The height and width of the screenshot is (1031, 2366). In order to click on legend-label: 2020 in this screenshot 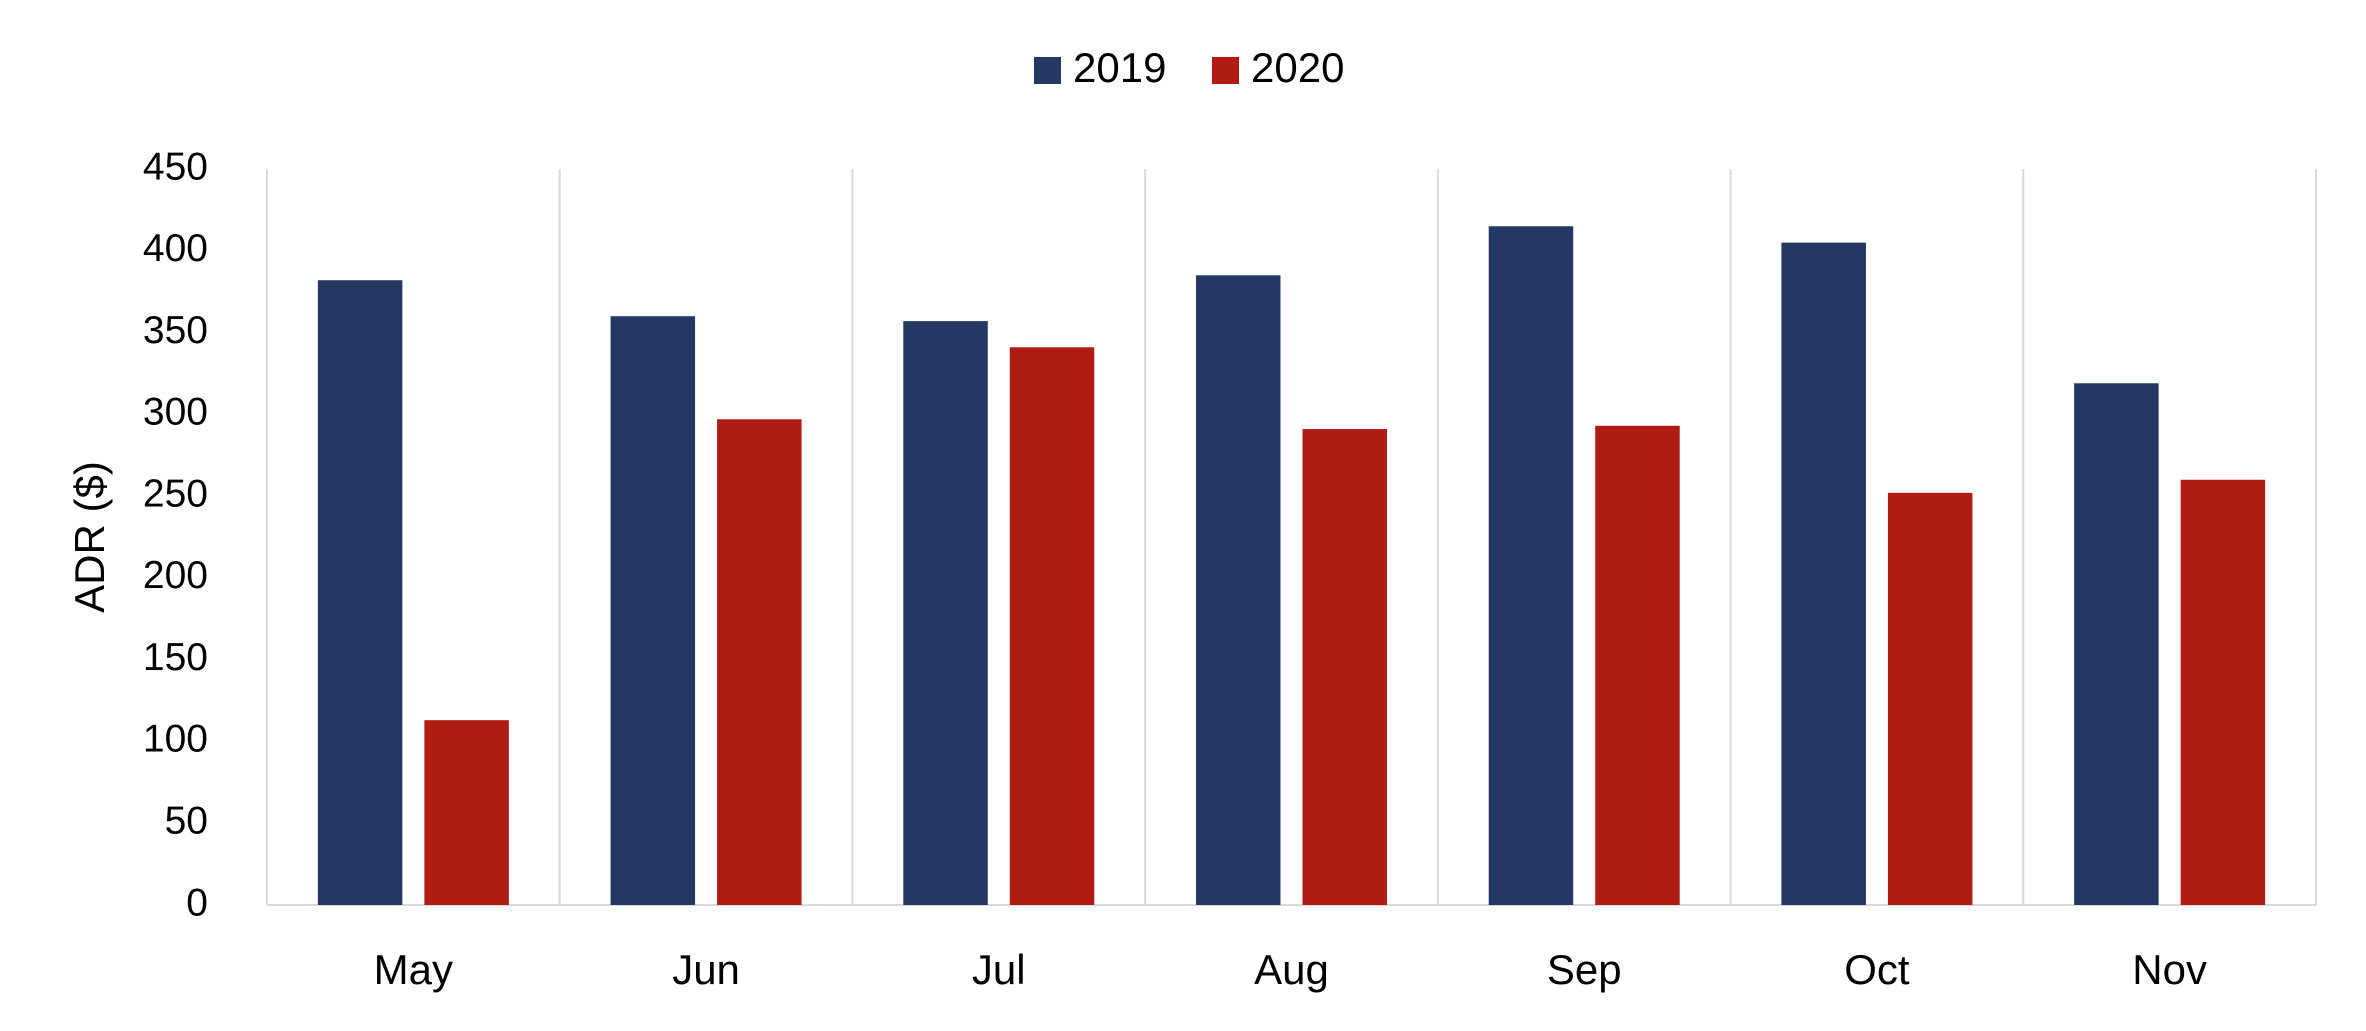, I will do `click(1297, 67)`.